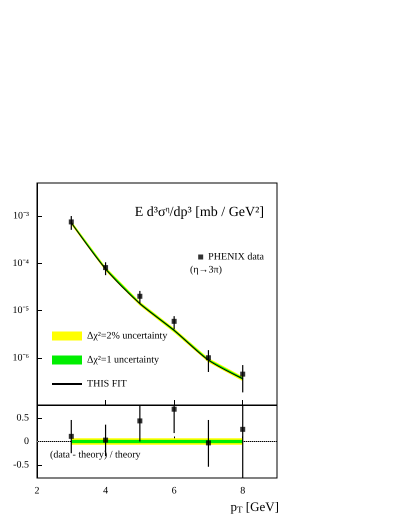 The image size is (399, 516). Describe the element at coordinates (95, 455) in the screenshot. I see `annotation: (data - theory) / theory` at that location.